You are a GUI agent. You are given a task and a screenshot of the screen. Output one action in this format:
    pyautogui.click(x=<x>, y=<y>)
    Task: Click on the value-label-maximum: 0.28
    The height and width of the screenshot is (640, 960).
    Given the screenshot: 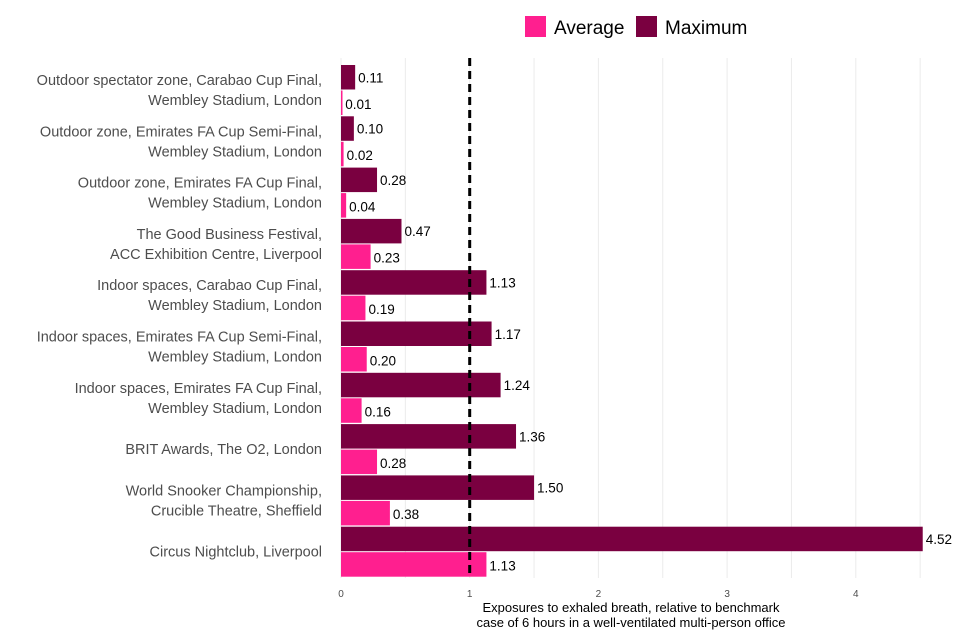 What is the action you would take?
    pyautogui.click(x=393, y=180)
    